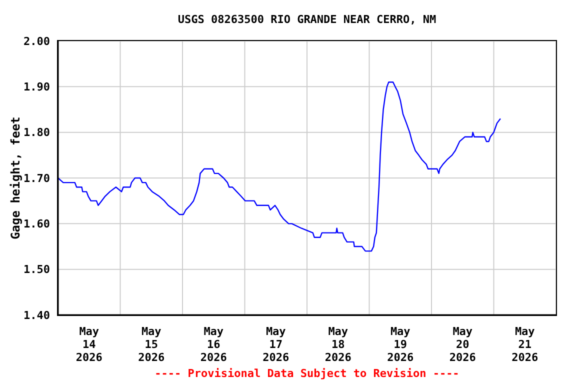 The height and width of the screenshot is (384, 576). What do you see at coordinates (307, 373) in the screenshot?
I see `text: ---- Provisional Data Subject to Revision ----` at bounding box center [307, 373].